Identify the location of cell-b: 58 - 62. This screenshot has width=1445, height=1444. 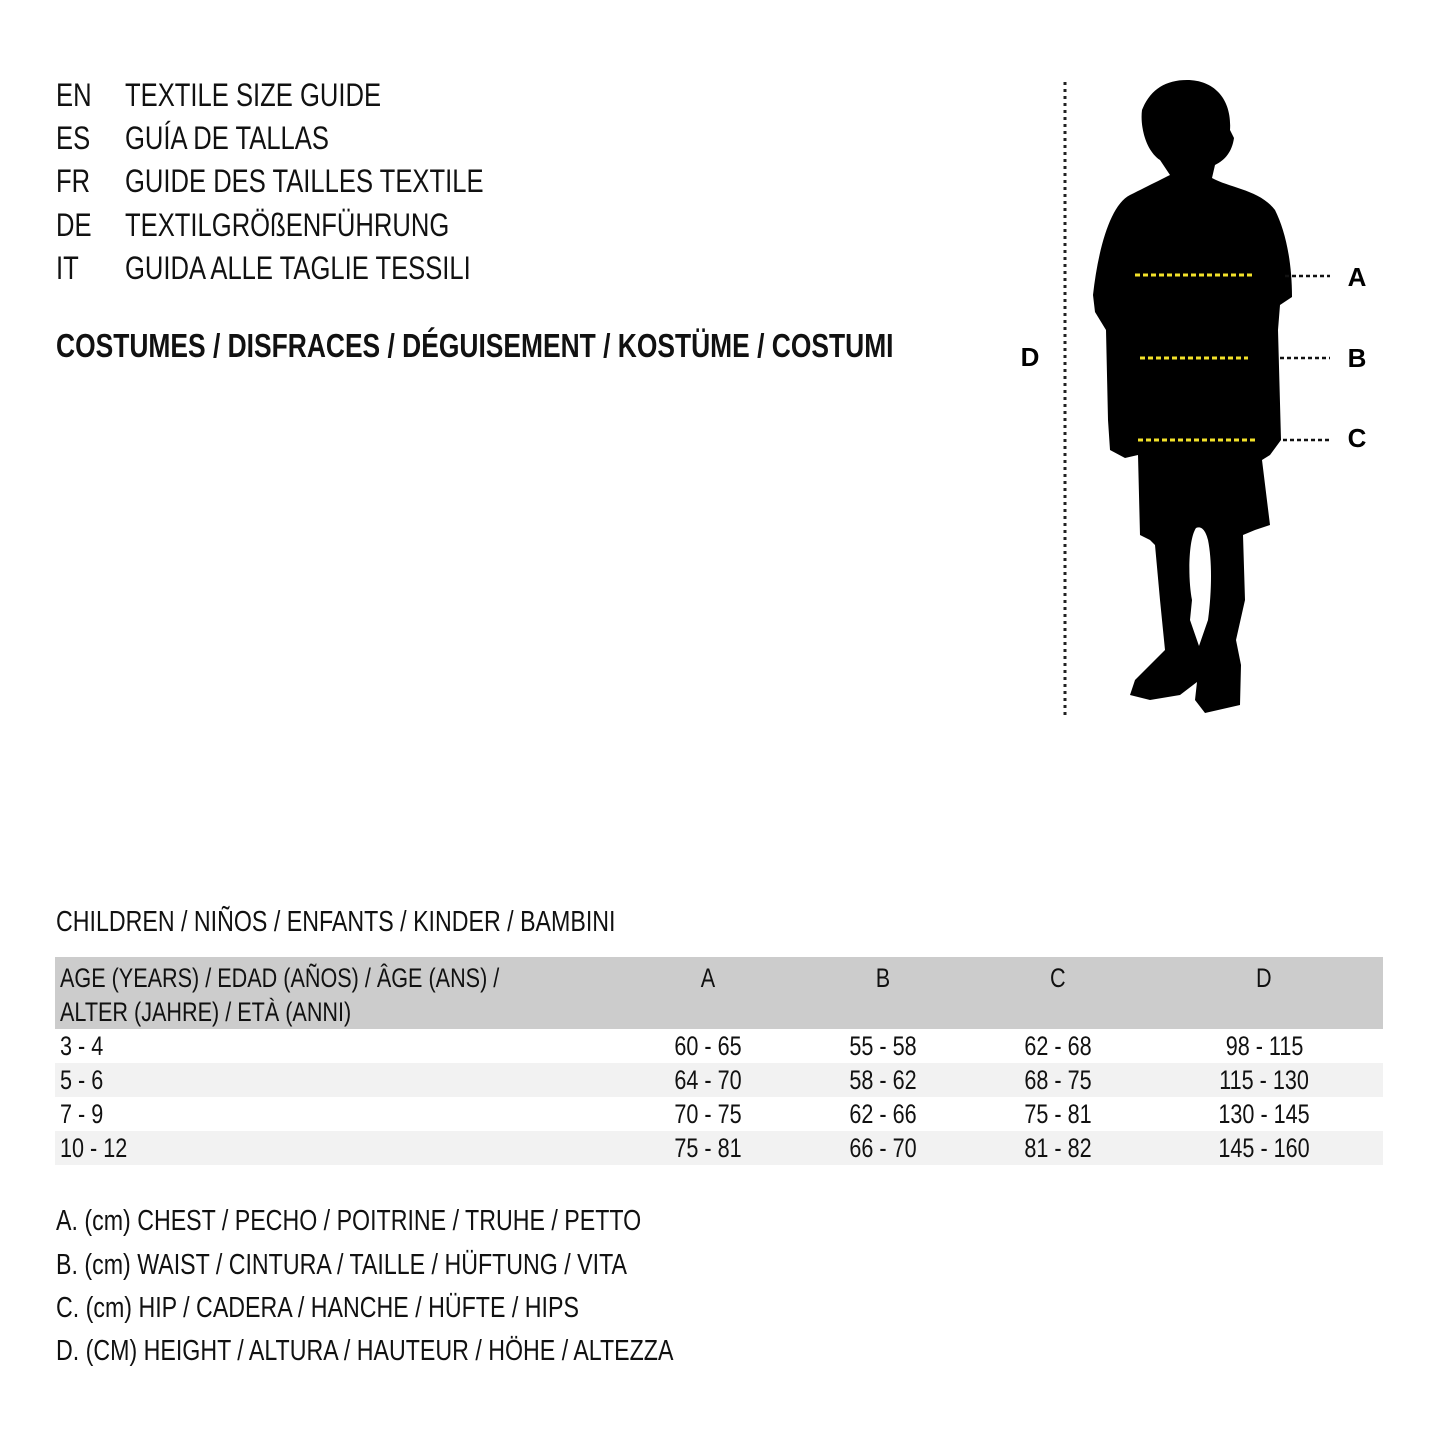
(882, 1080).